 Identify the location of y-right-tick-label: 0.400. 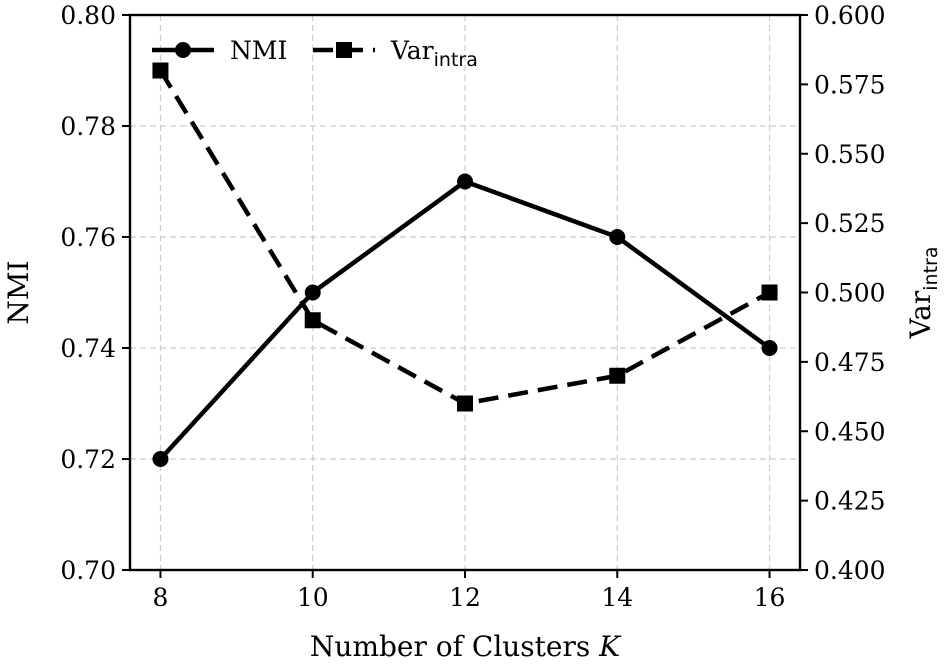
(850, 570).